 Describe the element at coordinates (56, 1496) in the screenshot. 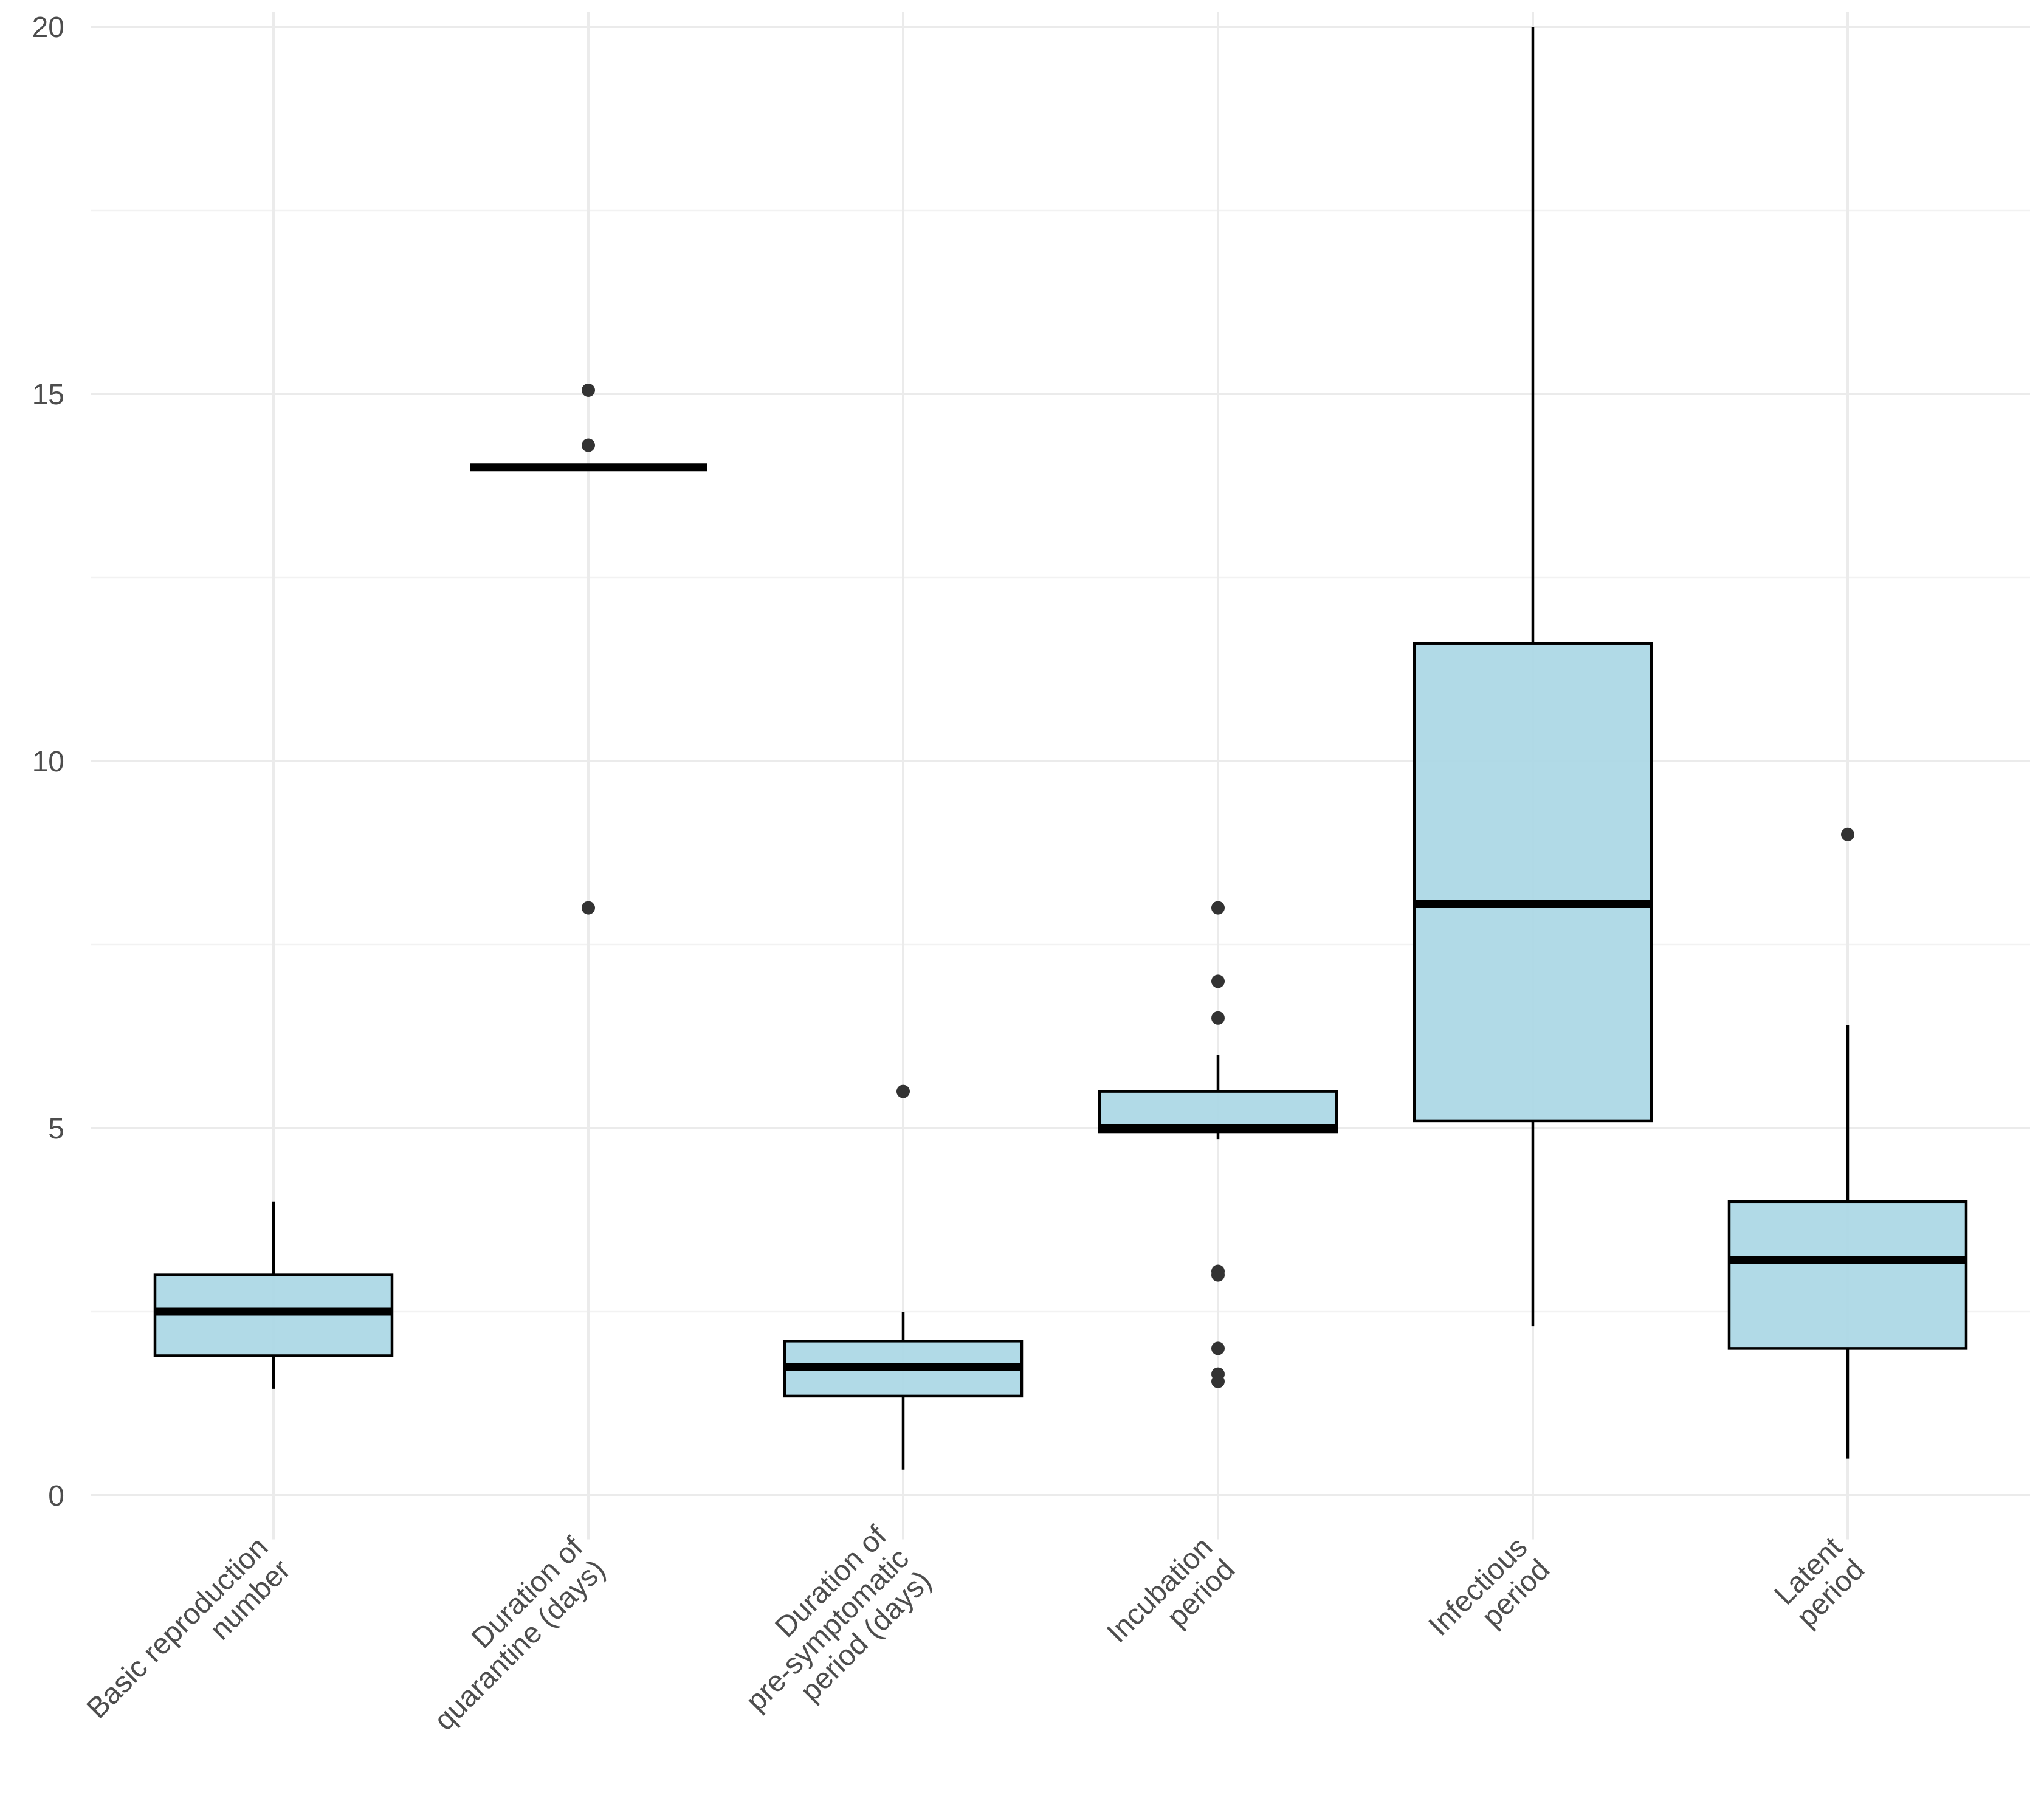

I see `y-tick-label: 0` at that location.